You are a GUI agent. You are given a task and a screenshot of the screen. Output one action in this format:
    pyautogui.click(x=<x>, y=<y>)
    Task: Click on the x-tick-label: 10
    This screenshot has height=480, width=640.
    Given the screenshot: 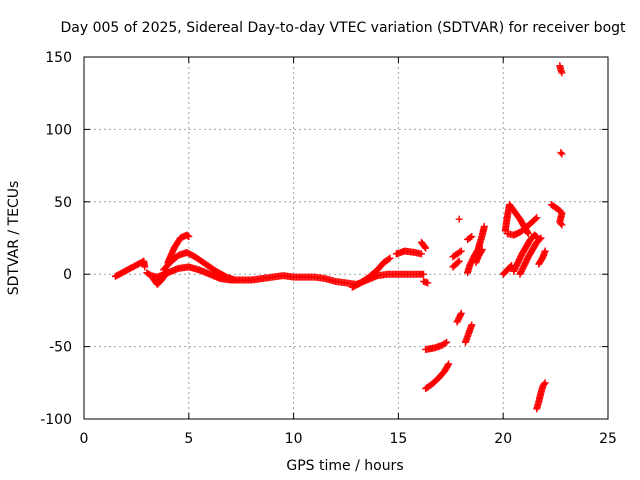 What is the action you would take?
    pyautogui.click(x=294, y=439)
    